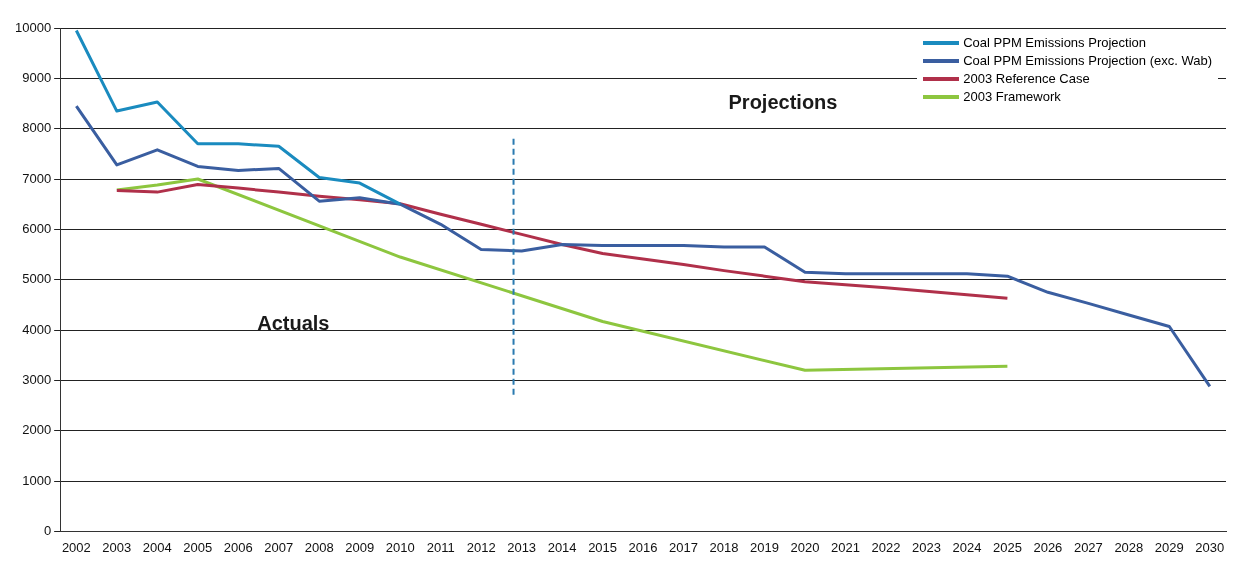 This screenshot has width=1246, height=573. Describe the element at coordinates (1088, 547) in the screenshot. I see `x-tick-label: 2027` at that location.